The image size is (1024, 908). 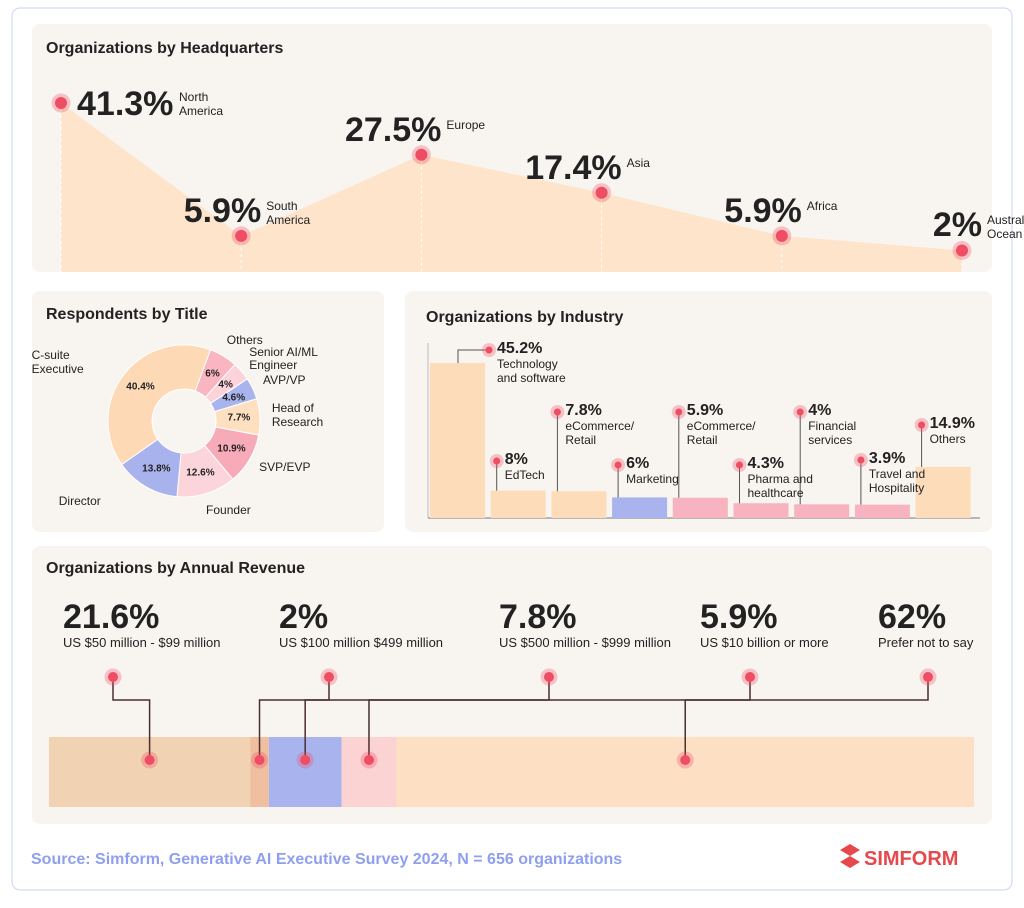 I want to click on category-label: Asia, so click(x=638, y=162).